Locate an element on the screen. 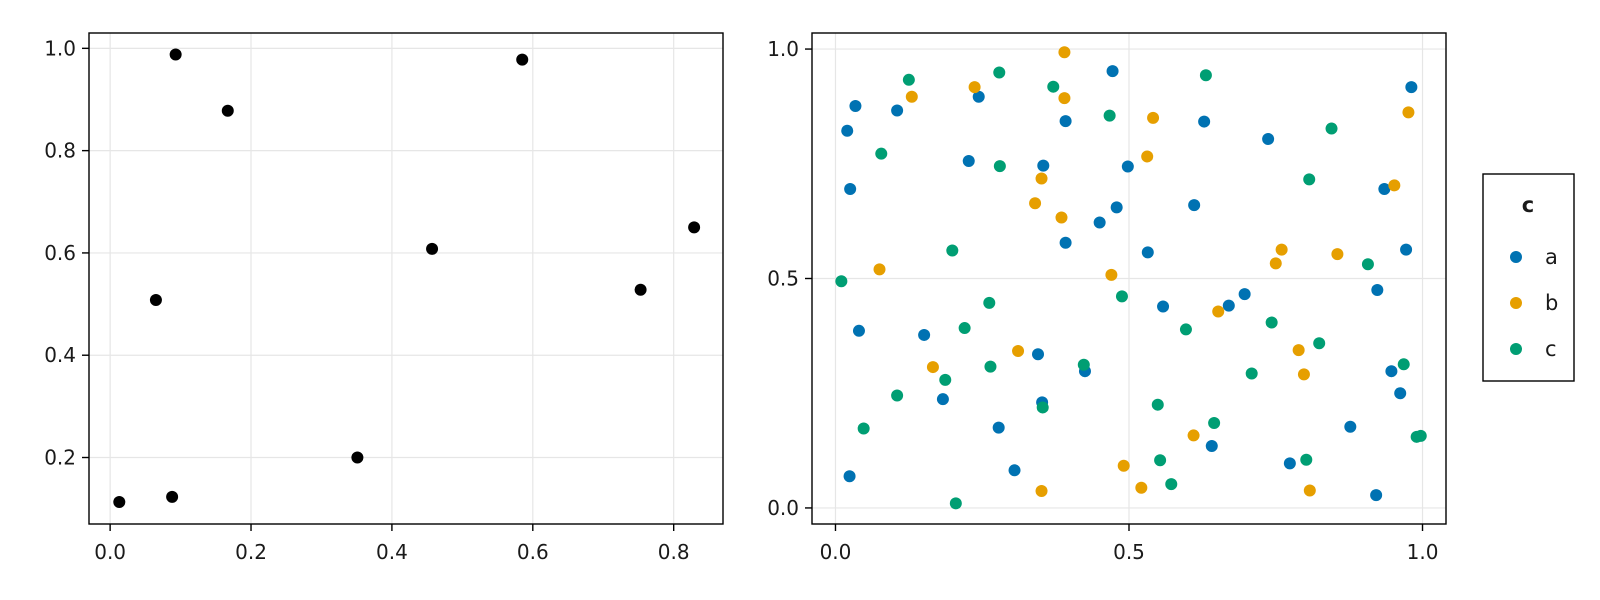  y-tick-label: 0.8 is located at coordinates (60, 151).